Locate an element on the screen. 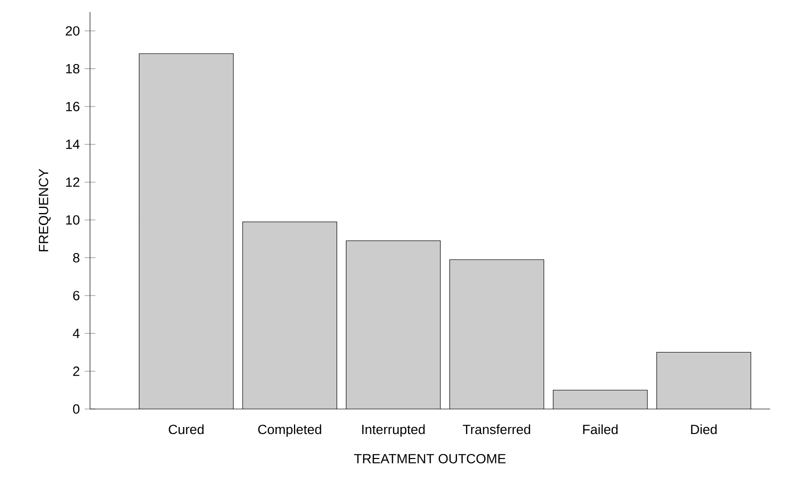  y-tick-label: 2 is located at coordinates (76, 371).